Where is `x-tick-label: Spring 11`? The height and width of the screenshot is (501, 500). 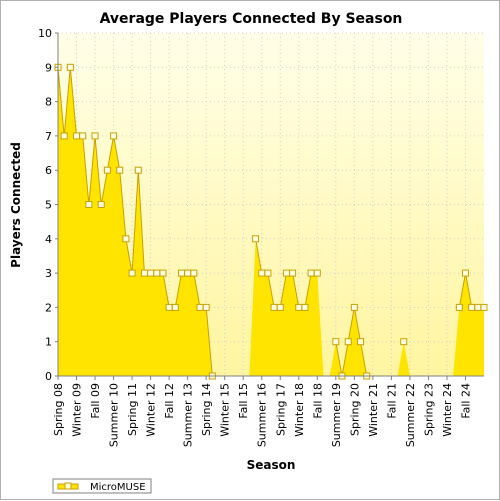
x-tick-label: Spring 11 is located at coordinates (132, 409).